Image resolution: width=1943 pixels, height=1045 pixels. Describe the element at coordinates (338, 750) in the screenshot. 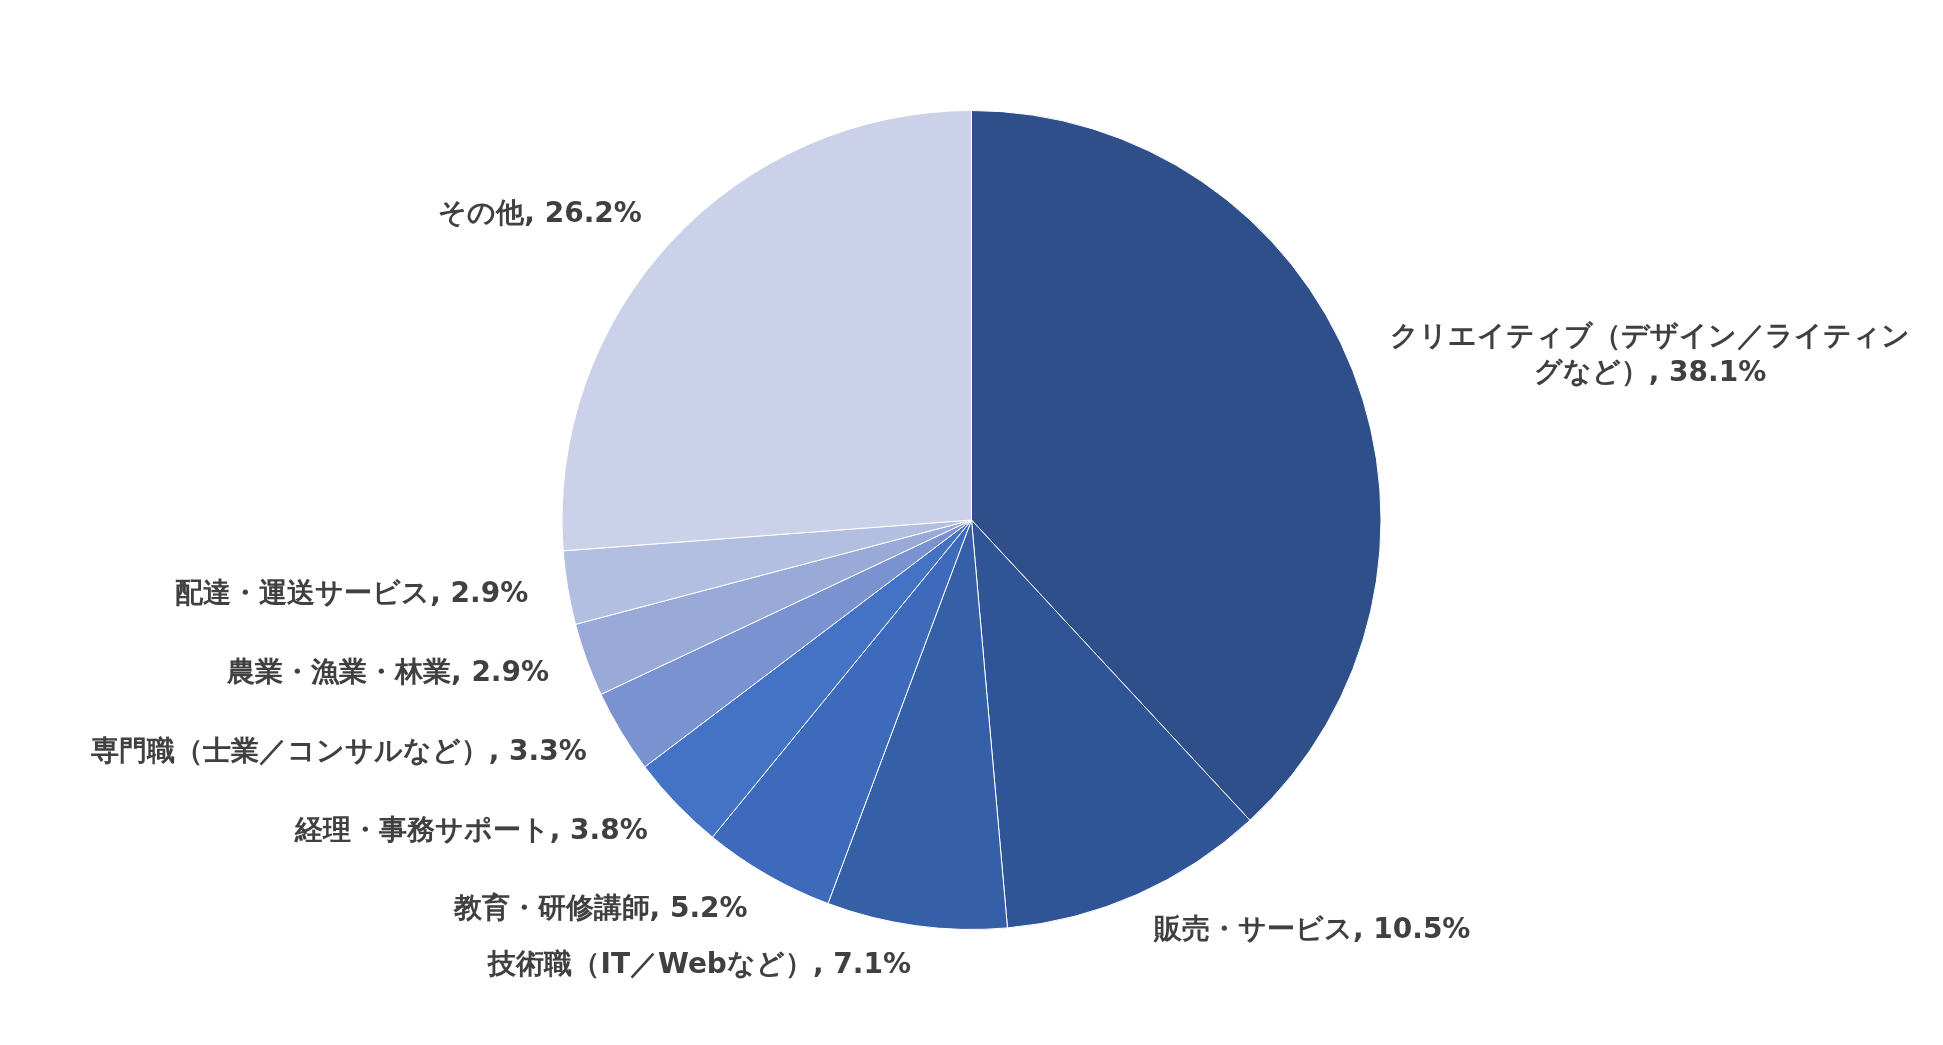

I see `slice-label: 専門職（士業／コンサルなど）, 3.3%` at that location.